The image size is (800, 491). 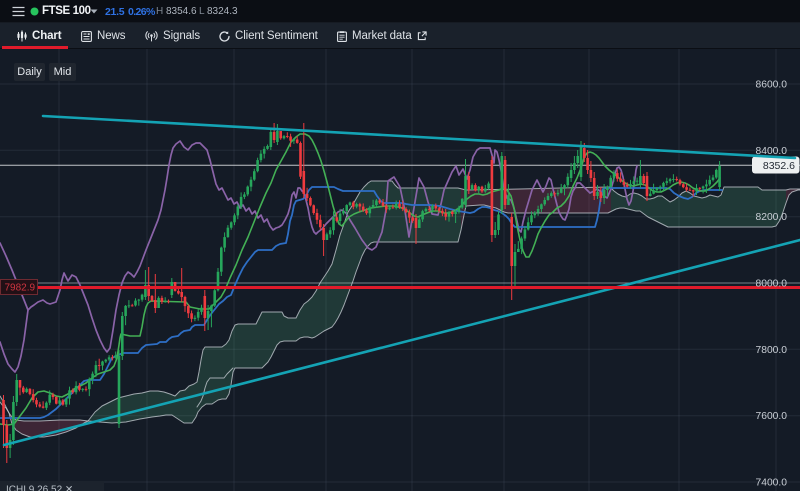 What do you see at coordinates (772, 483) in the screenshot?
I see `svg-text: 7400.0` at bounding box center [772, 483].